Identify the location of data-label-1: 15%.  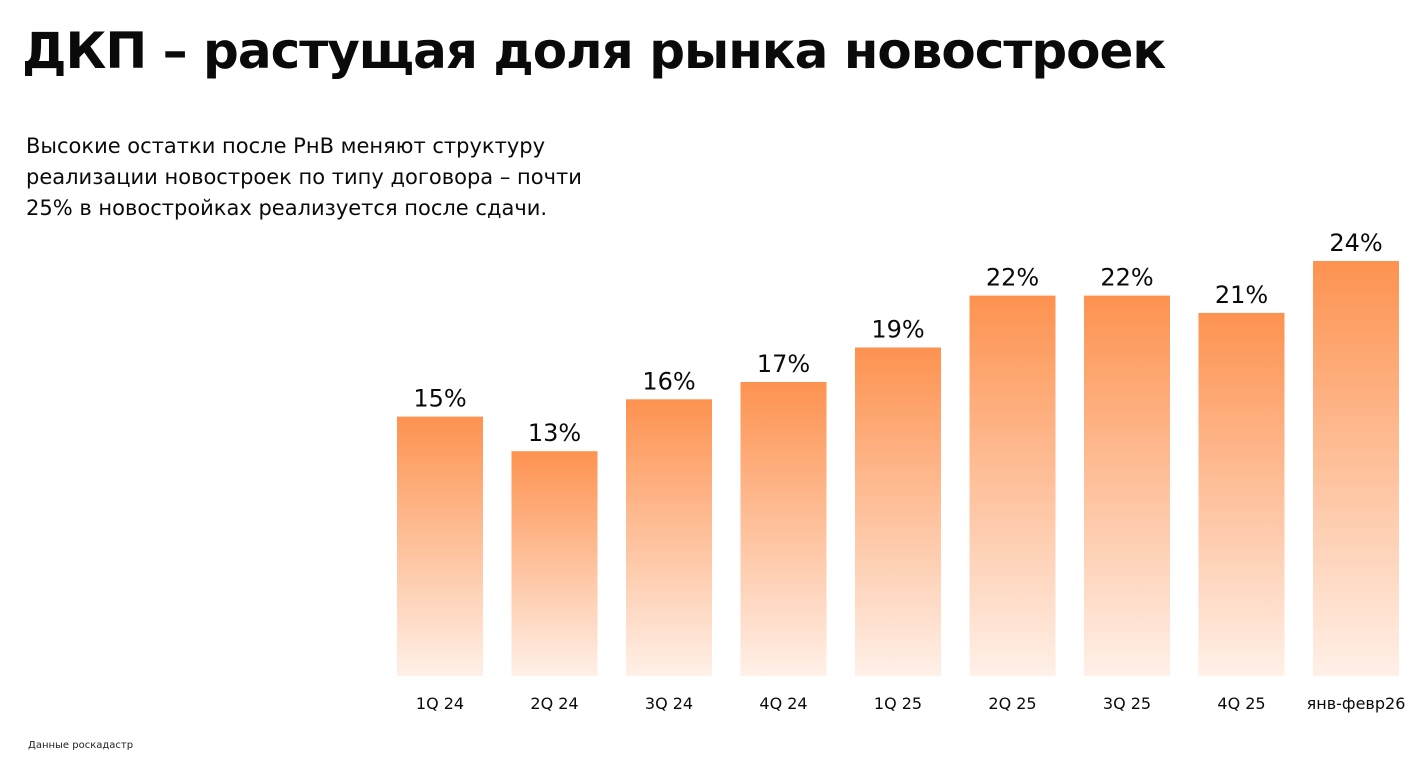
(439, 399).